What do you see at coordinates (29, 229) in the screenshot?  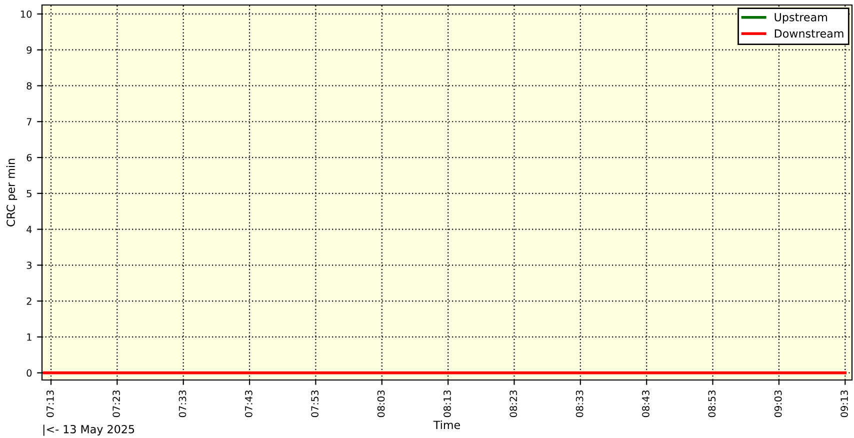 I see `y-tick-label: 4` at bounding box center [29, 229].